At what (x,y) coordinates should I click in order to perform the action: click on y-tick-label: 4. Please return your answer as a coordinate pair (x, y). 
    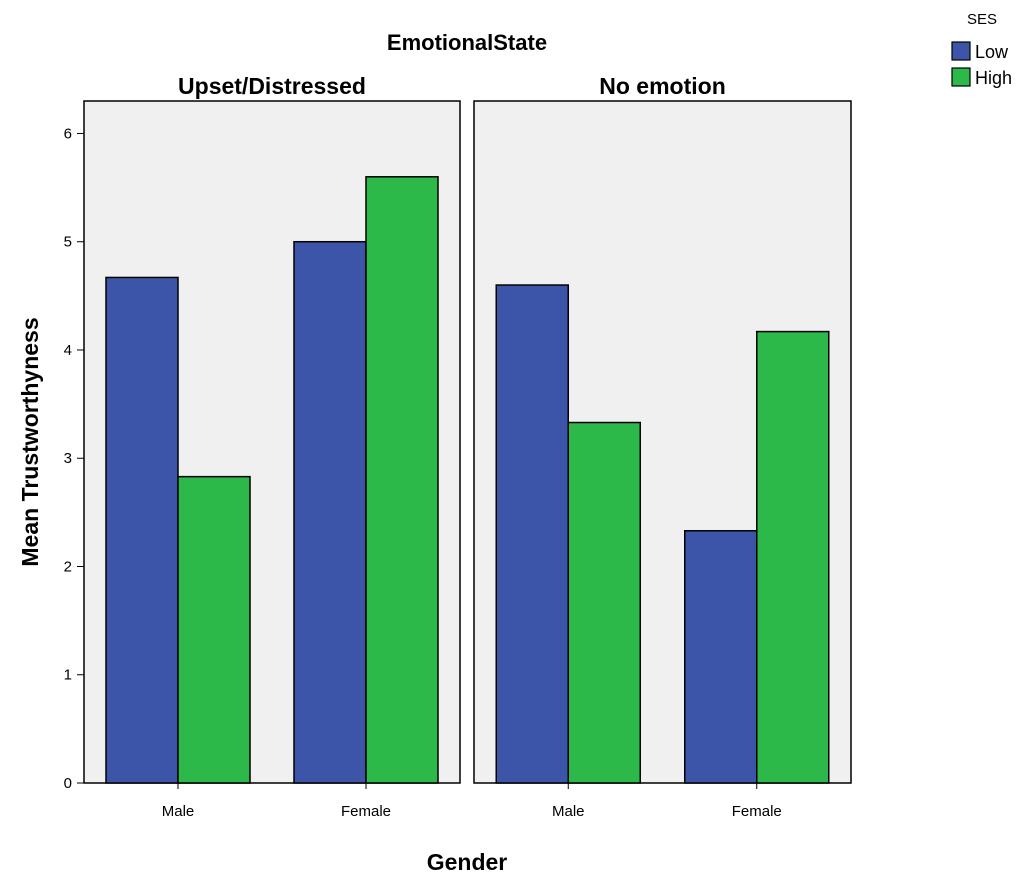
    Looking at the image, I should click on (68, 350).